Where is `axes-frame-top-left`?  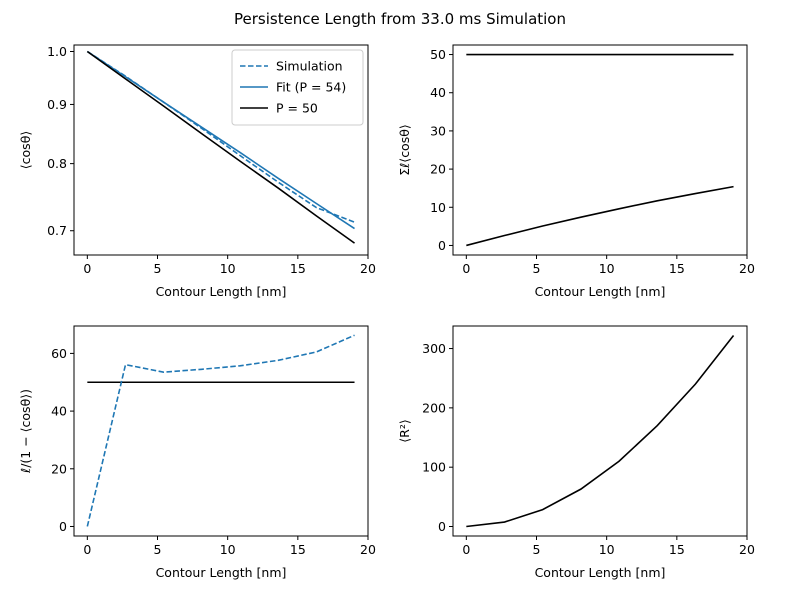
axes-frame-top-left is located at coordinates (221, 150).